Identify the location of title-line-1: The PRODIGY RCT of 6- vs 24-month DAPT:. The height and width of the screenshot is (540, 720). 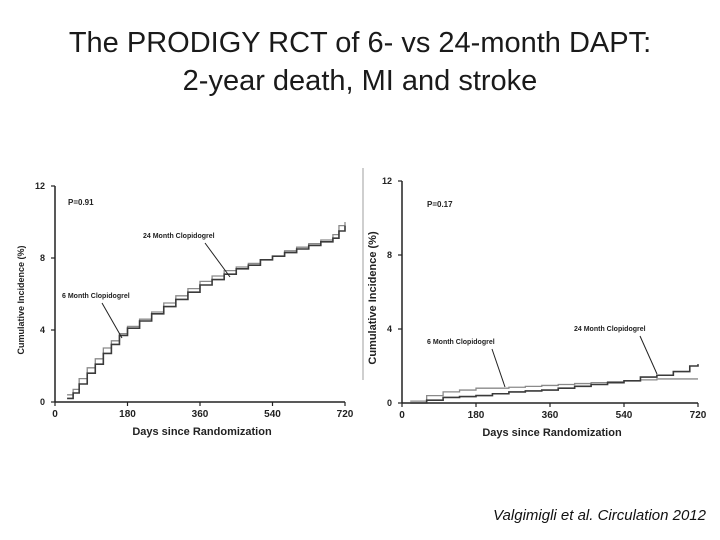
(360, 43).